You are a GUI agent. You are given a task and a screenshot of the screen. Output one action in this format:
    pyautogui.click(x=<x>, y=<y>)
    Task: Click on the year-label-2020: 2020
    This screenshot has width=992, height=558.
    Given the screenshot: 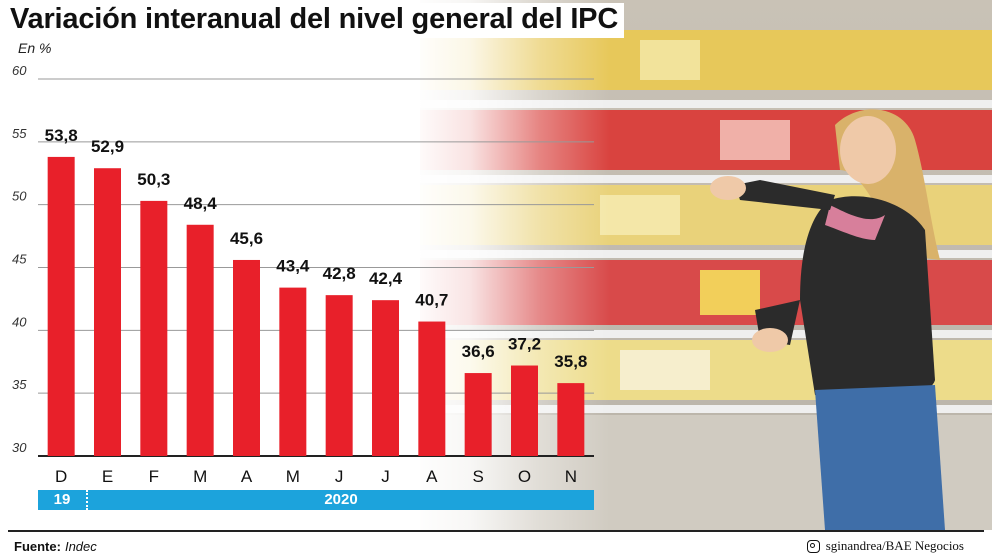 What is the action you would take?
    pyautogui.click(x=341, y=499)
    